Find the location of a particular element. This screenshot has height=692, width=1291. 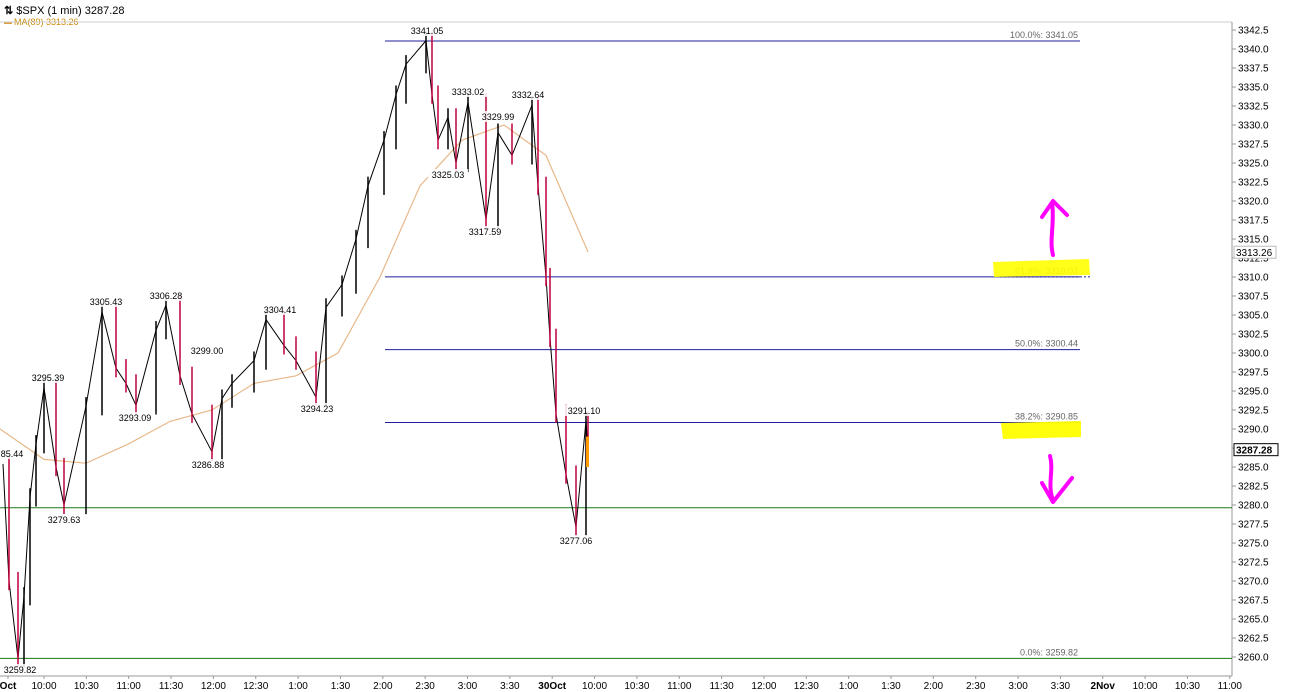

price-annotation: 3291.10 is located at coordinates (584, 411).